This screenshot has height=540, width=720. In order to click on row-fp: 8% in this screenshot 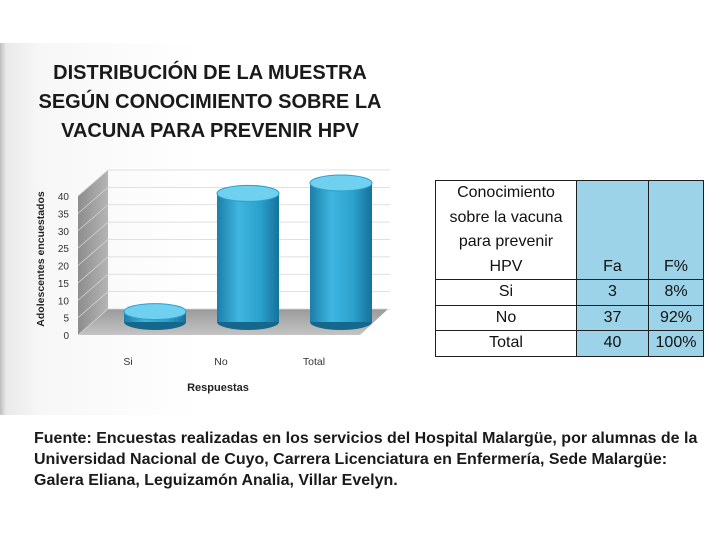, I will do `click(676, 292)`.